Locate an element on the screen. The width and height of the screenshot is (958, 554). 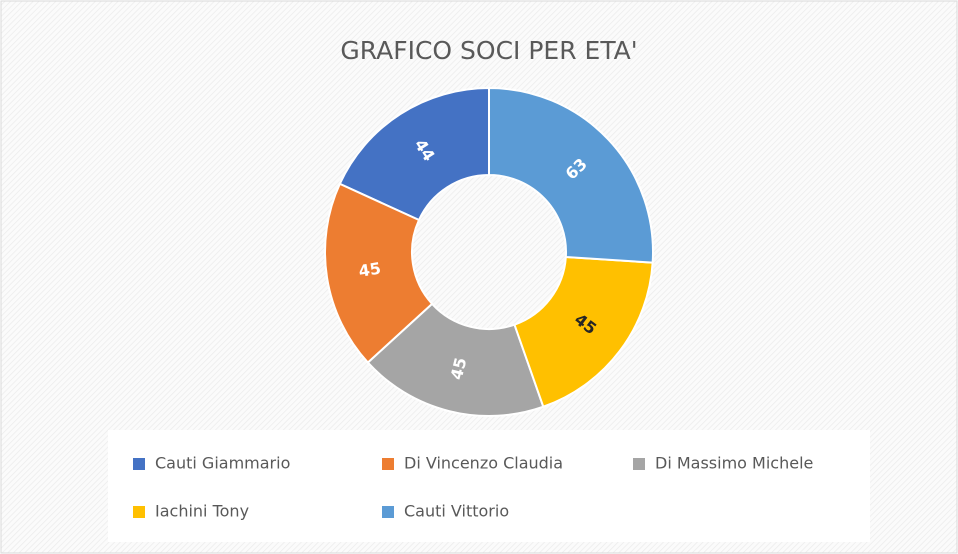
legend-label: Cauti Vittorio is located at coordinates (456, 511).